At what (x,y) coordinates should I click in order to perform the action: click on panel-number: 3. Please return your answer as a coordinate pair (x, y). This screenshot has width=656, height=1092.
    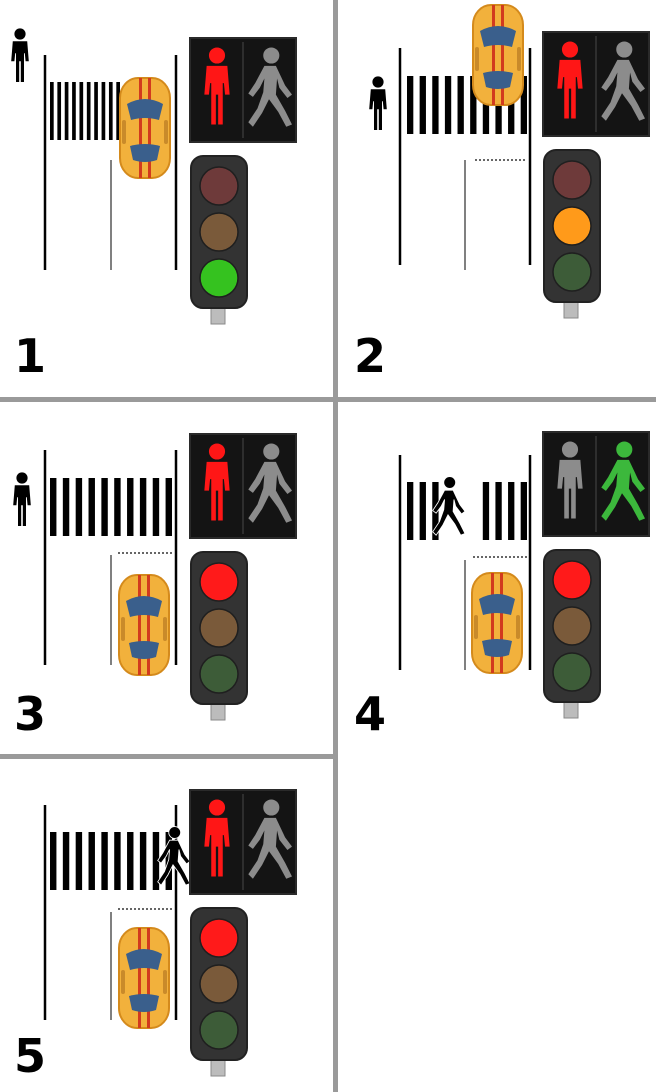
    Looking at the image, I should click on (30, 714).